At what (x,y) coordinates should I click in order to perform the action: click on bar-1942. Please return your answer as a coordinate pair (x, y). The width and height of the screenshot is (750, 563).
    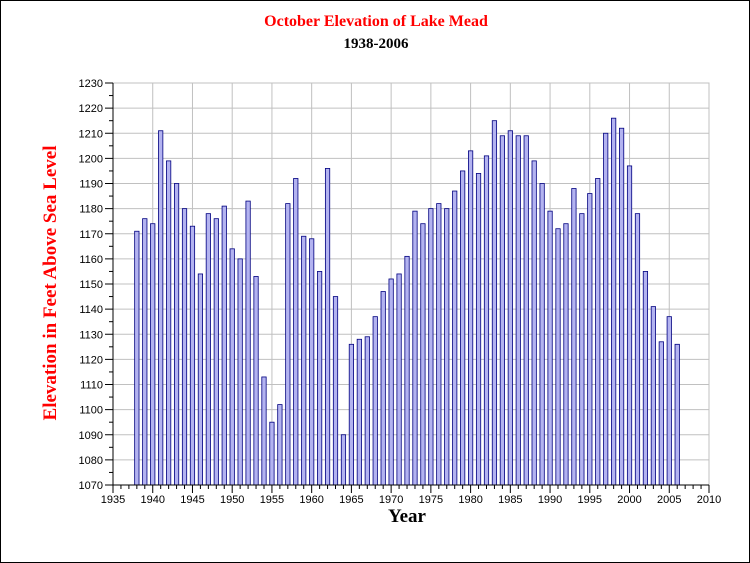
    Looking at the image, I should click on (169, 323).